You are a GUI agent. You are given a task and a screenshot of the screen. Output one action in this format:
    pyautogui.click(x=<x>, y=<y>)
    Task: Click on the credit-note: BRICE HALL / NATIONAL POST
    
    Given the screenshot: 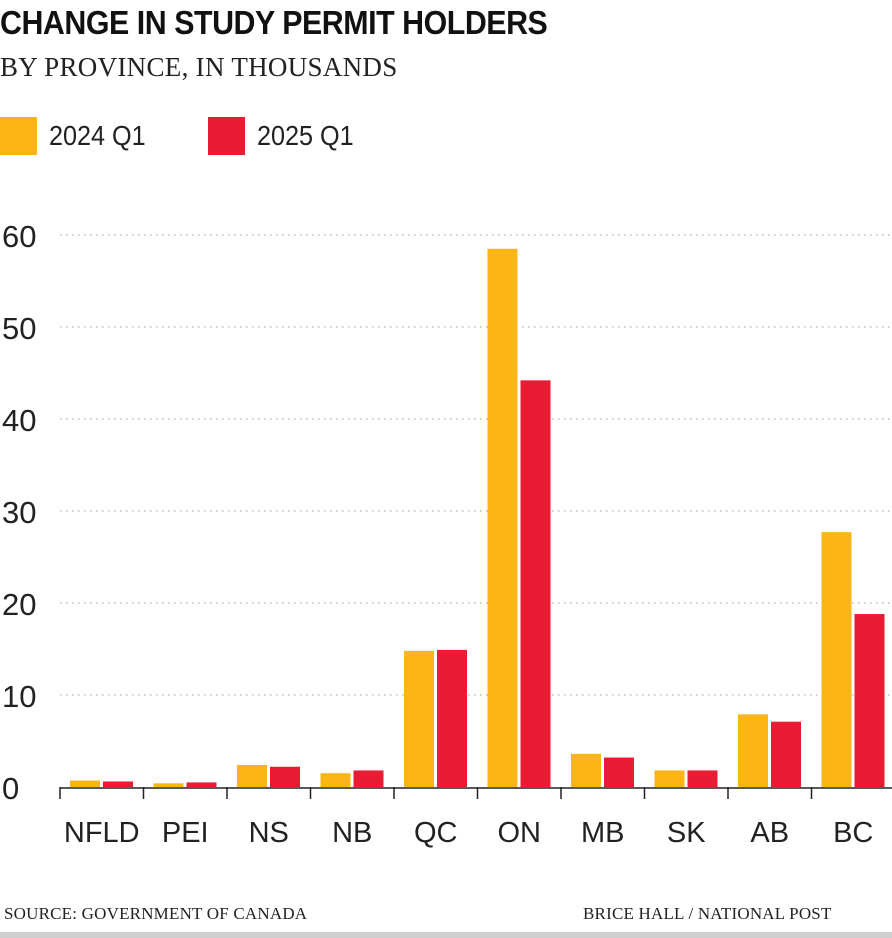 What is the action you would take?
    pyautogui.click(x=707, y=913)
    